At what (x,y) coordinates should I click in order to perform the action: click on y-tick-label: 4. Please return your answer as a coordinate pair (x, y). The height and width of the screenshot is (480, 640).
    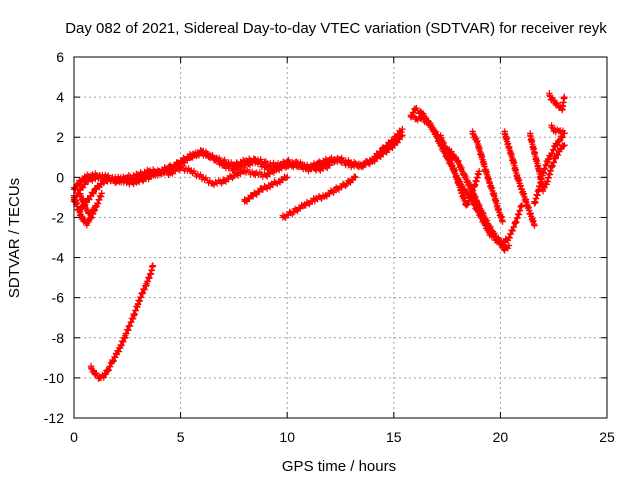
    Looking at the image, I should click on (60, 97).